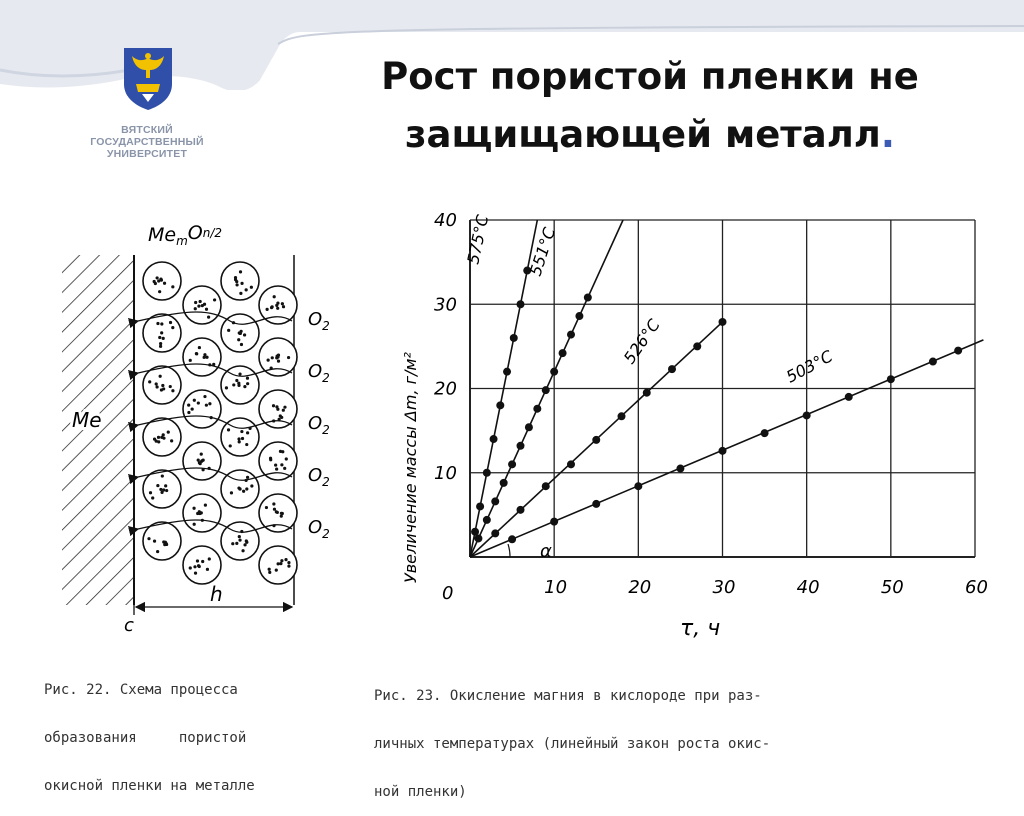 Image resolution: width=1024 pixels, height=816 pixels. Describe the element at coordinates (447, 593) in the screenshot. I see `origin-label: 0` at that location.